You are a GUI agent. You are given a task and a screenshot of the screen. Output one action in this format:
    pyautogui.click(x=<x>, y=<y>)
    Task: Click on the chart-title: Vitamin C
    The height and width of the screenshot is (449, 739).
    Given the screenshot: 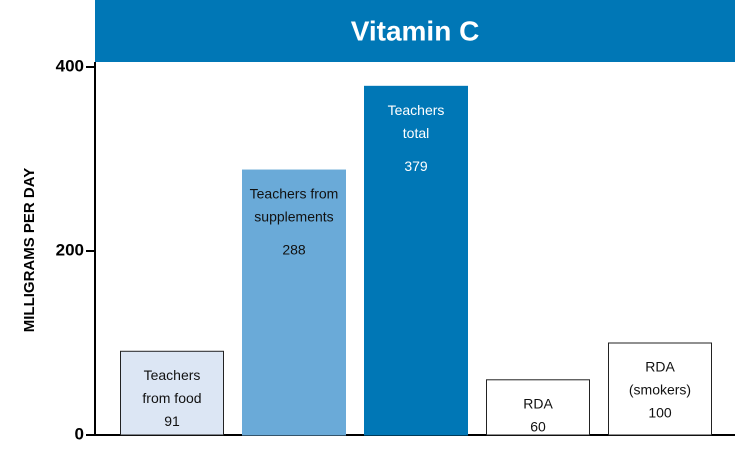 What is the action you would take?
    pyautogui.click(x=415, y=30)
    